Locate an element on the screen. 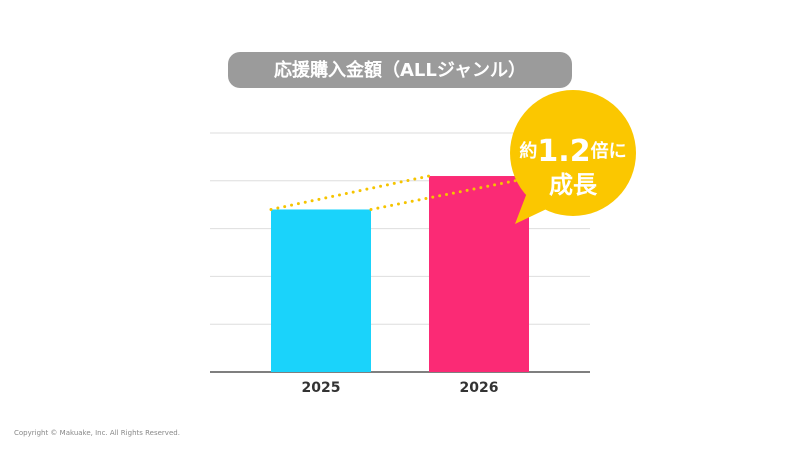 This screenshot has height=450, width=800. title-pill is located at coordinates (400, 70).